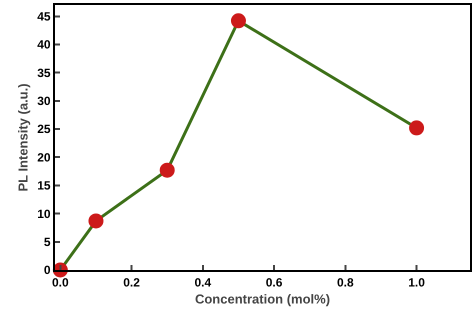 The width and height of the screenshot is (474, 315). I want to click on y-tick-label: 45, so click(44, 16).